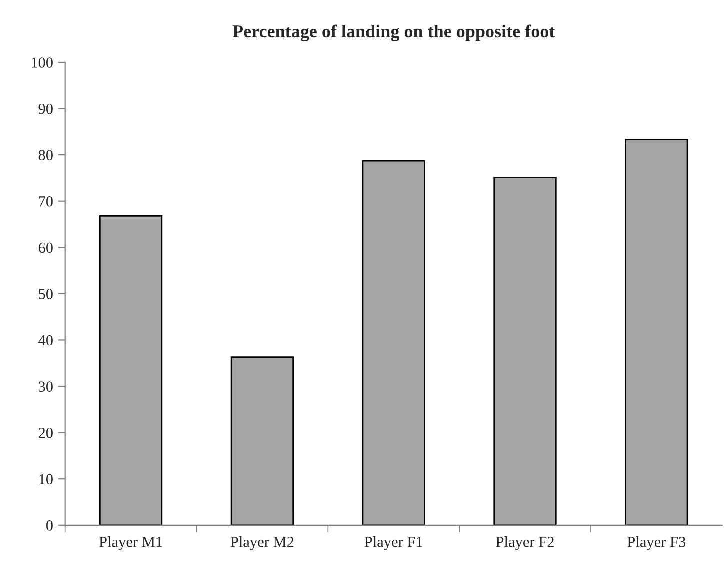  What do you see at coordinates (45, 340) in the screenshot?
I see `y-tick-label: 40` at bounding box center [45, 340].